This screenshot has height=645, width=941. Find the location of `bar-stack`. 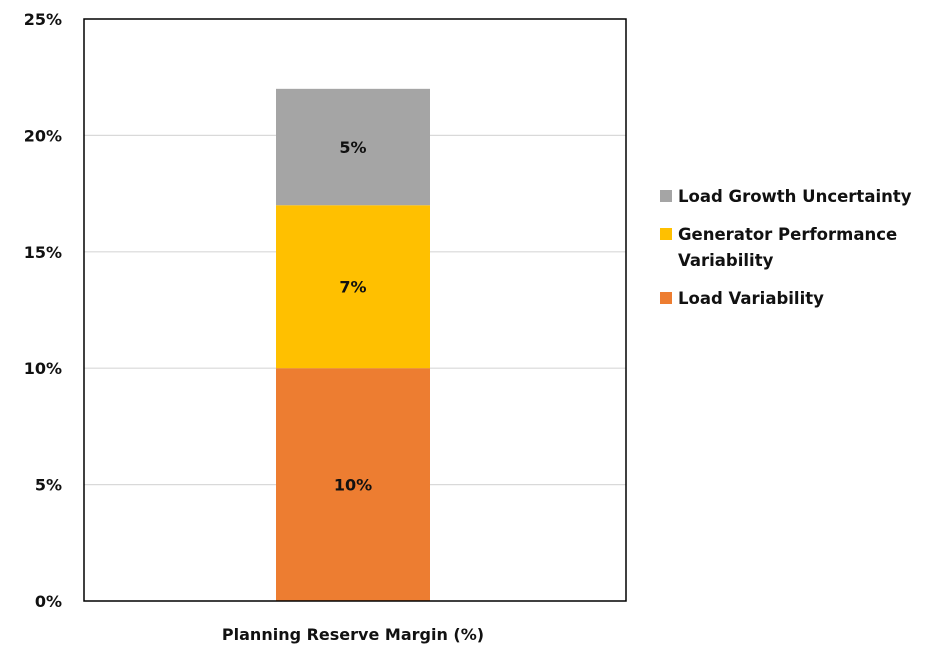

bar-stack is located at coordinates (353, 344).